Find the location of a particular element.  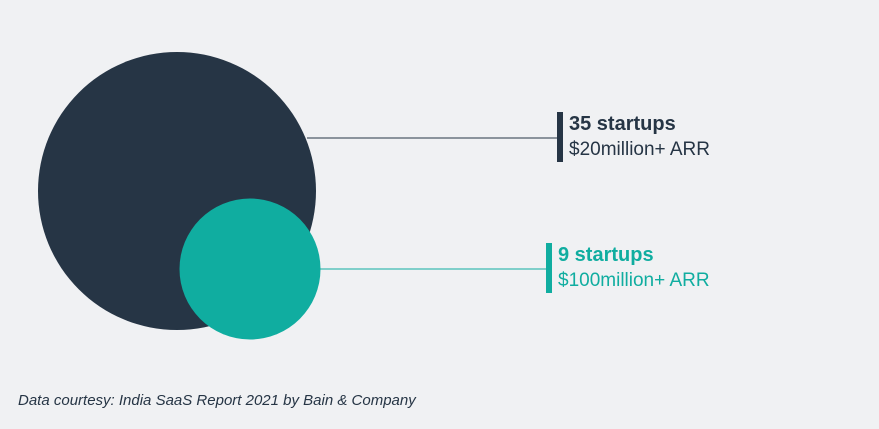

desc-label-100m-arr: $100million+ ARR is located at coordinates (634, 280).